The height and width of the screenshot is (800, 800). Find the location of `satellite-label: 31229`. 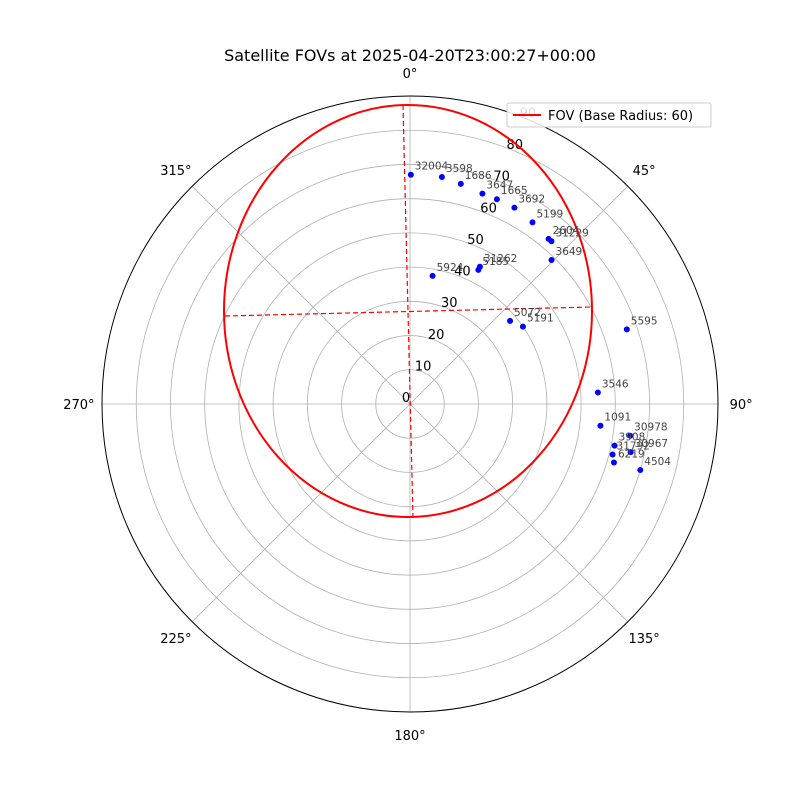

satellite-label: 31229 is located at coordinates (571, 233).